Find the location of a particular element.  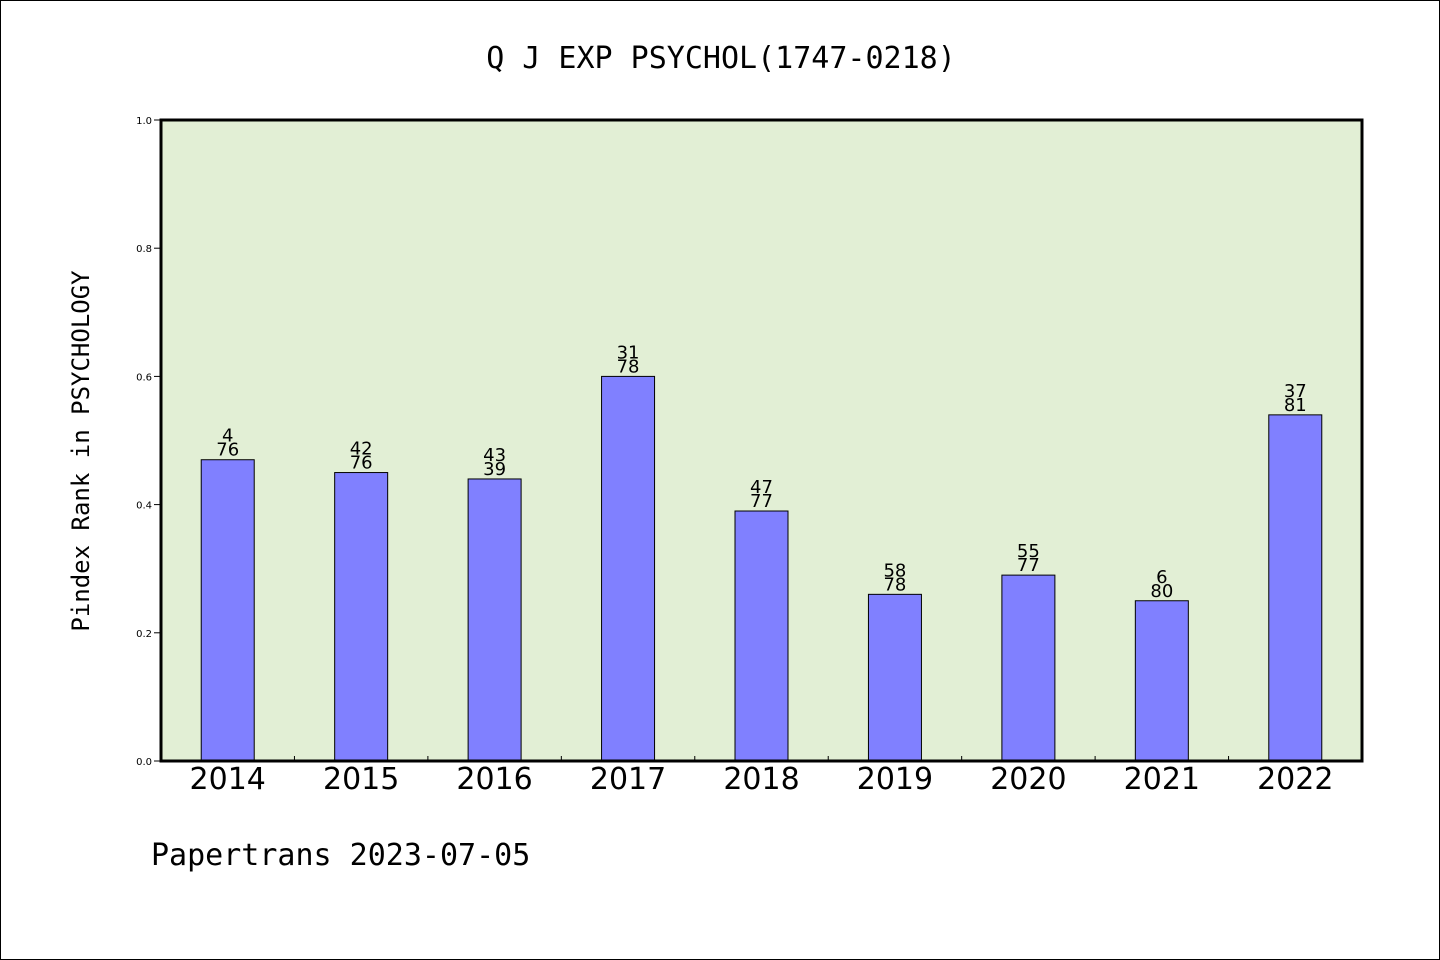

x-tick-label: 2019 is located at coordinates (895, 779).